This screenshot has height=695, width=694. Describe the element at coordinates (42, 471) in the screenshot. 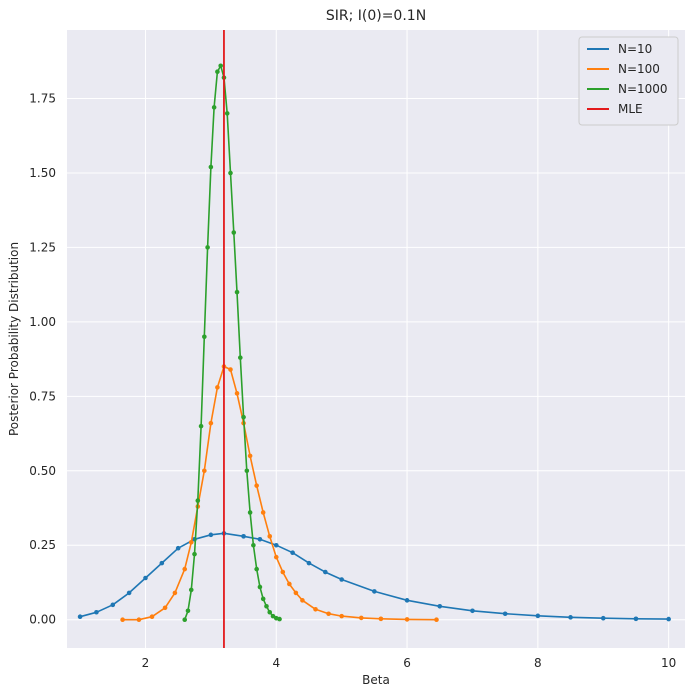

I see `y-tick-label: 0.50` at that location.